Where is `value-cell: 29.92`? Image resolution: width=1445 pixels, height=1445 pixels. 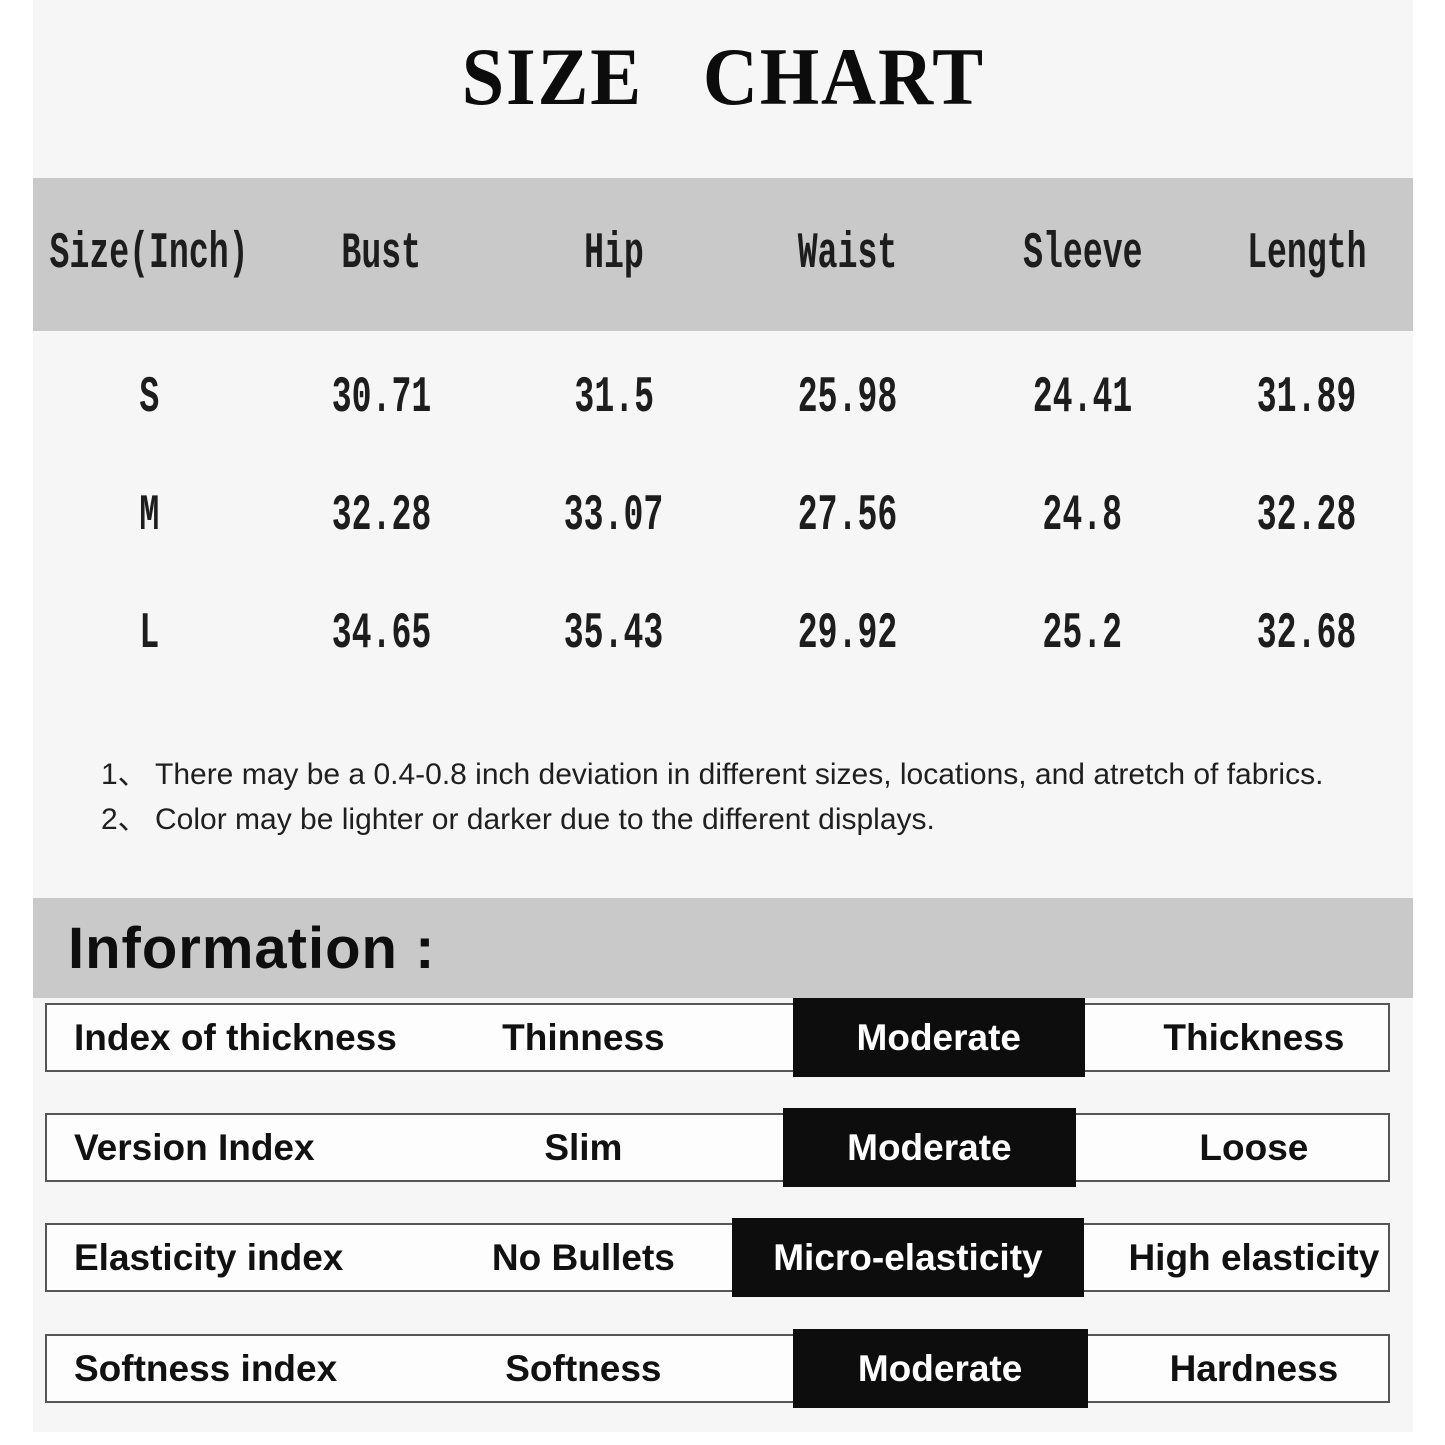 value-cell: 29.92 is located at coordinates (847, 634).